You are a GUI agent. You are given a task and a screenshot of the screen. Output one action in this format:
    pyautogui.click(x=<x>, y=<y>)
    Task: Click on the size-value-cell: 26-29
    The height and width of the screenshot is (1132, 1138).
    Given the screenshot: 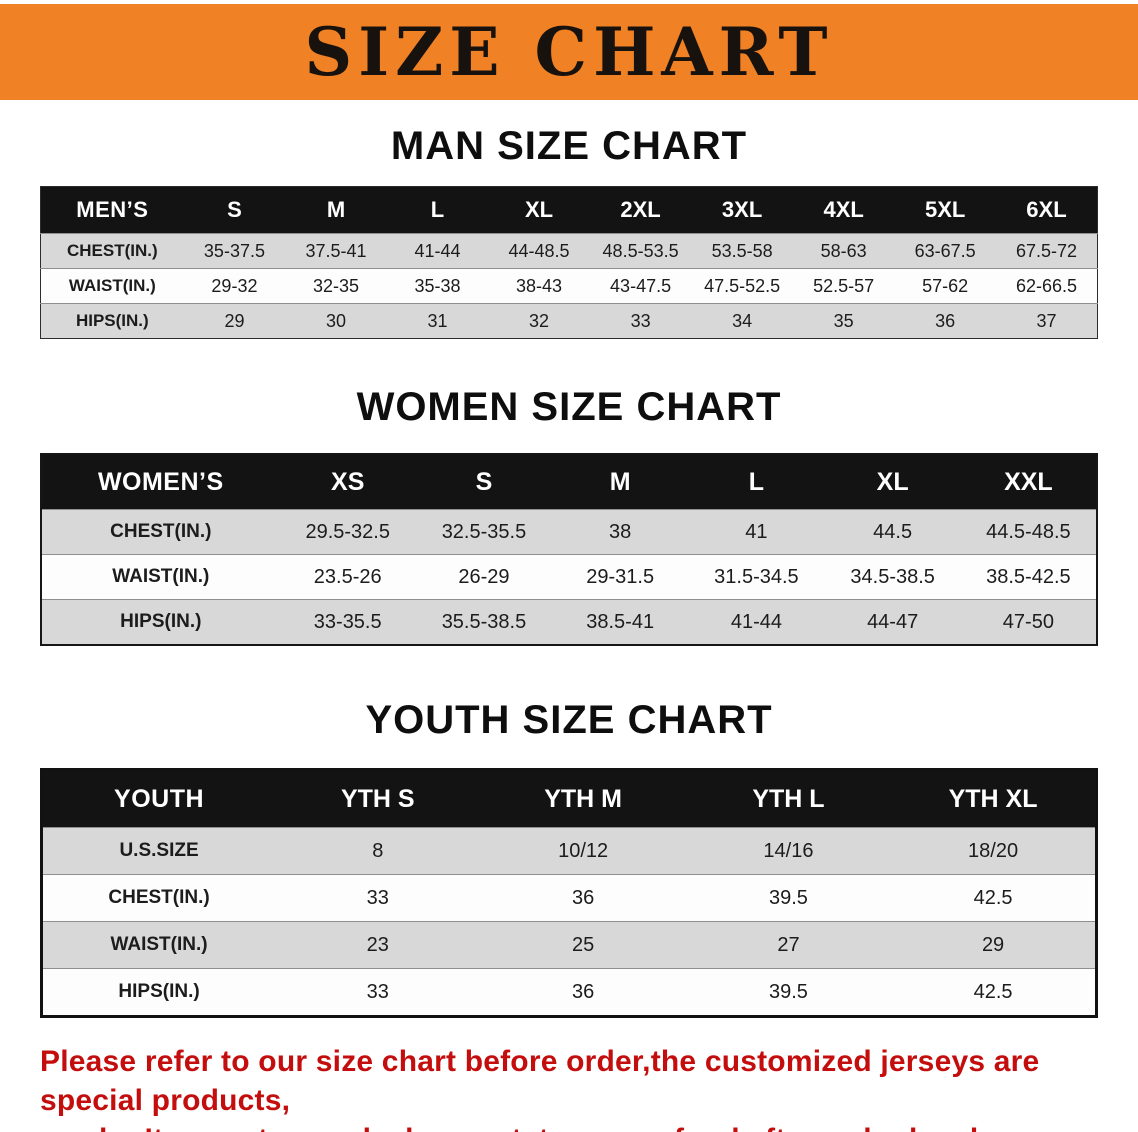 What is the action you would take?
    pyautogui.click(x=484, y=576)
    